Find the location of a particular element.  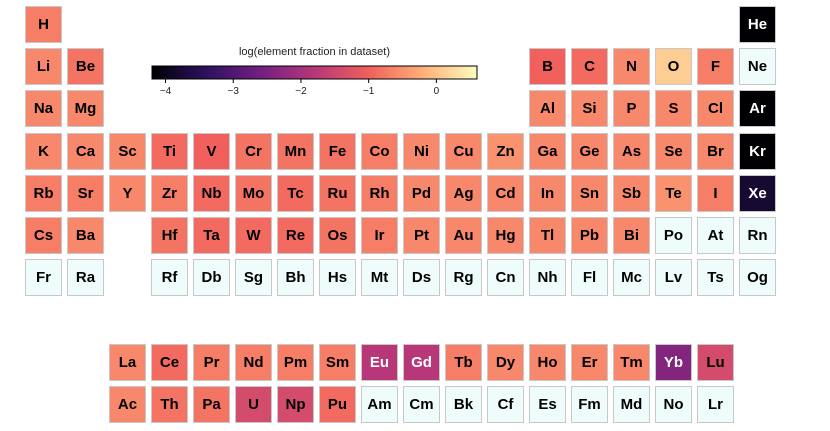

element-cell-cl: Cl is located at coordinates (715, 108).